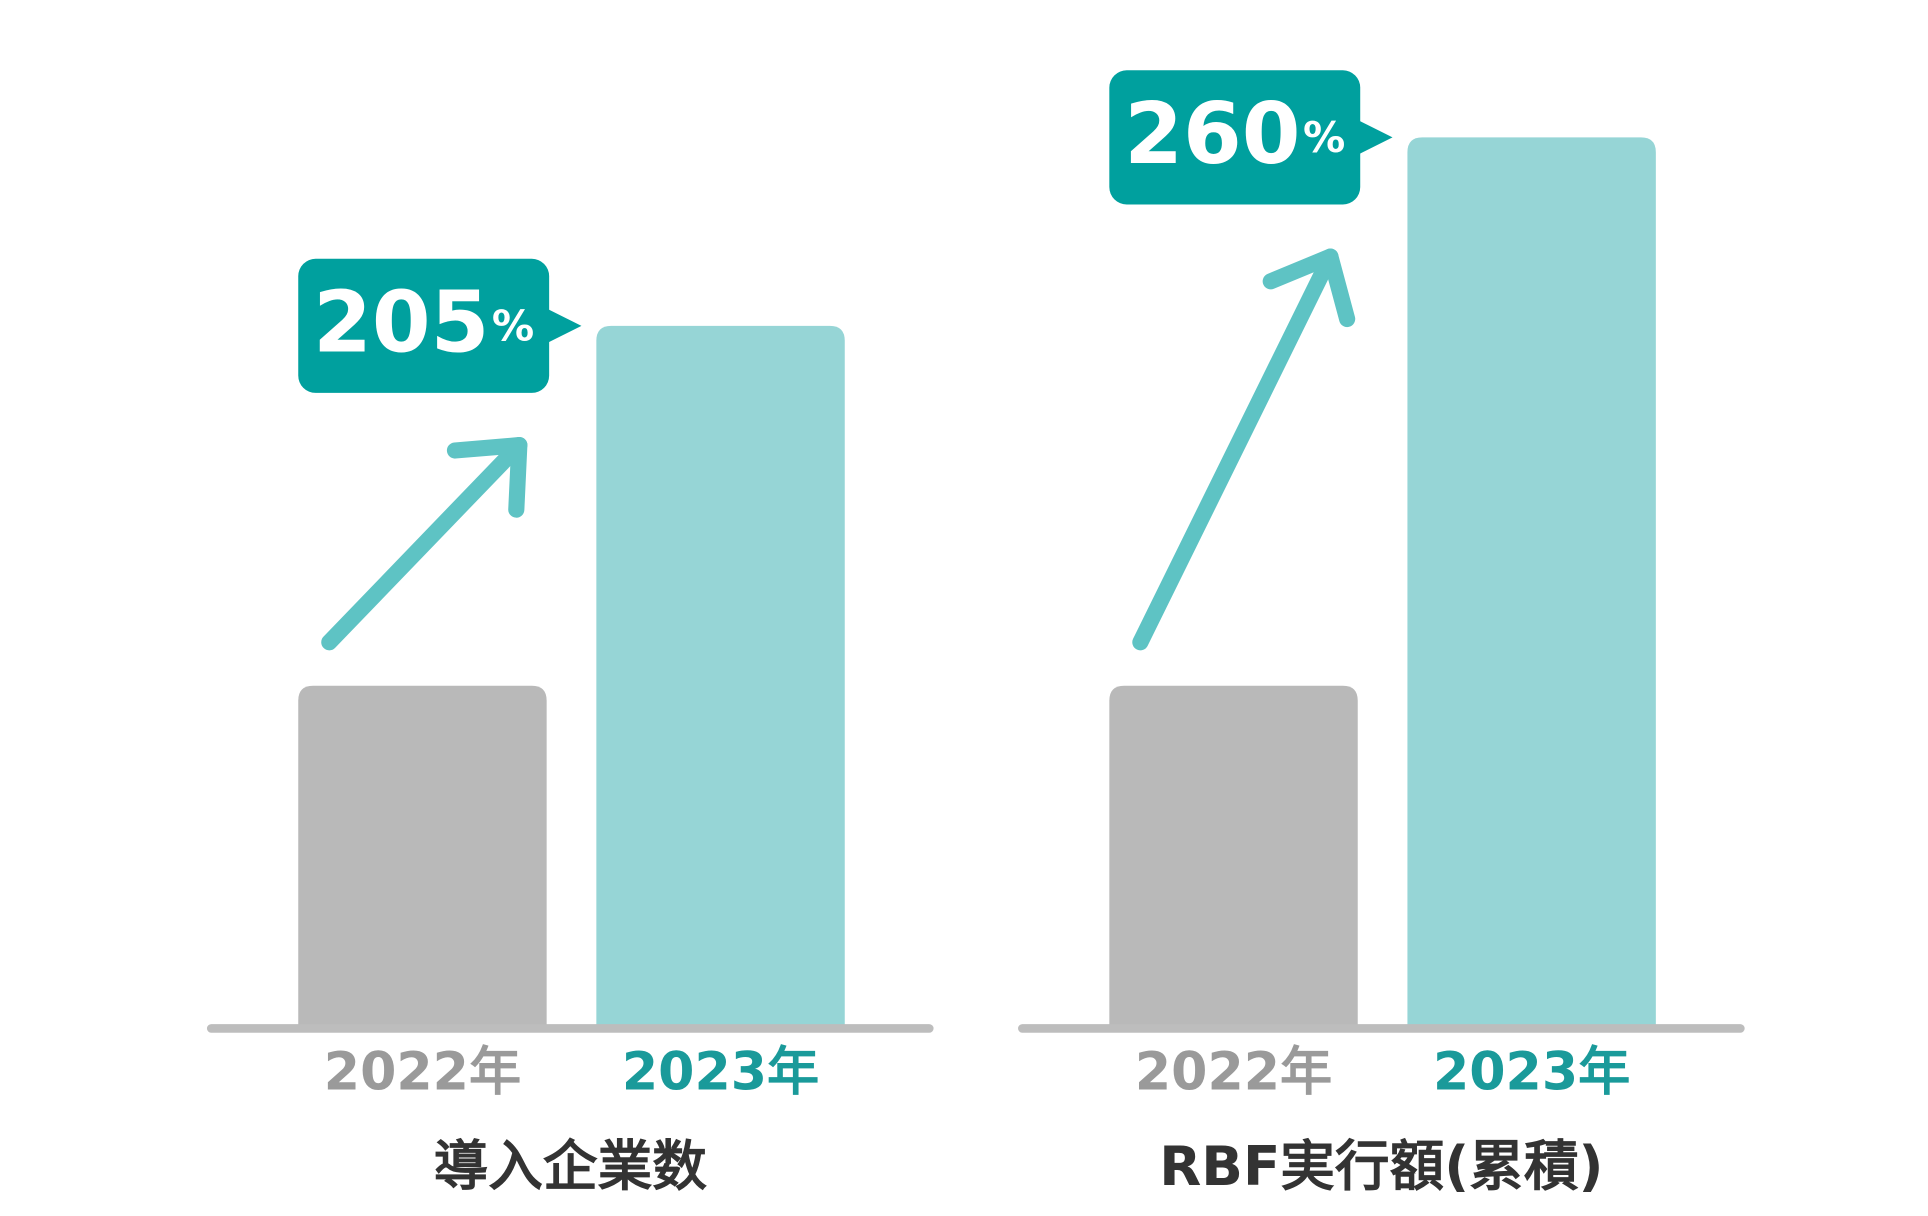  I want to click on chart-title: RBF実行額(累積), so click(1381, 1166).